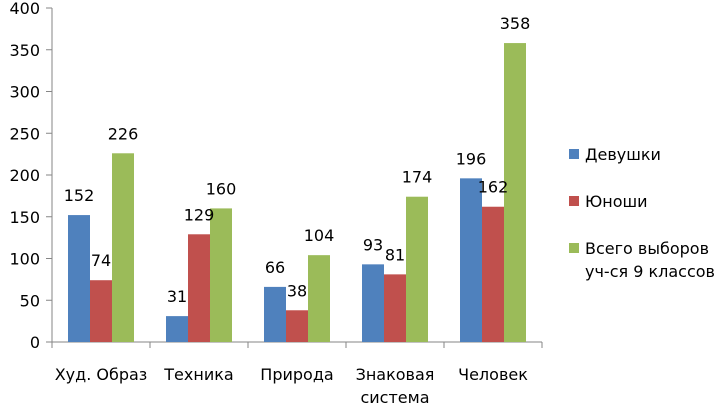  Describe the element at coordinates (395, 385) in the screenshot. I see `x-category-label: Знаковая система` at that location.